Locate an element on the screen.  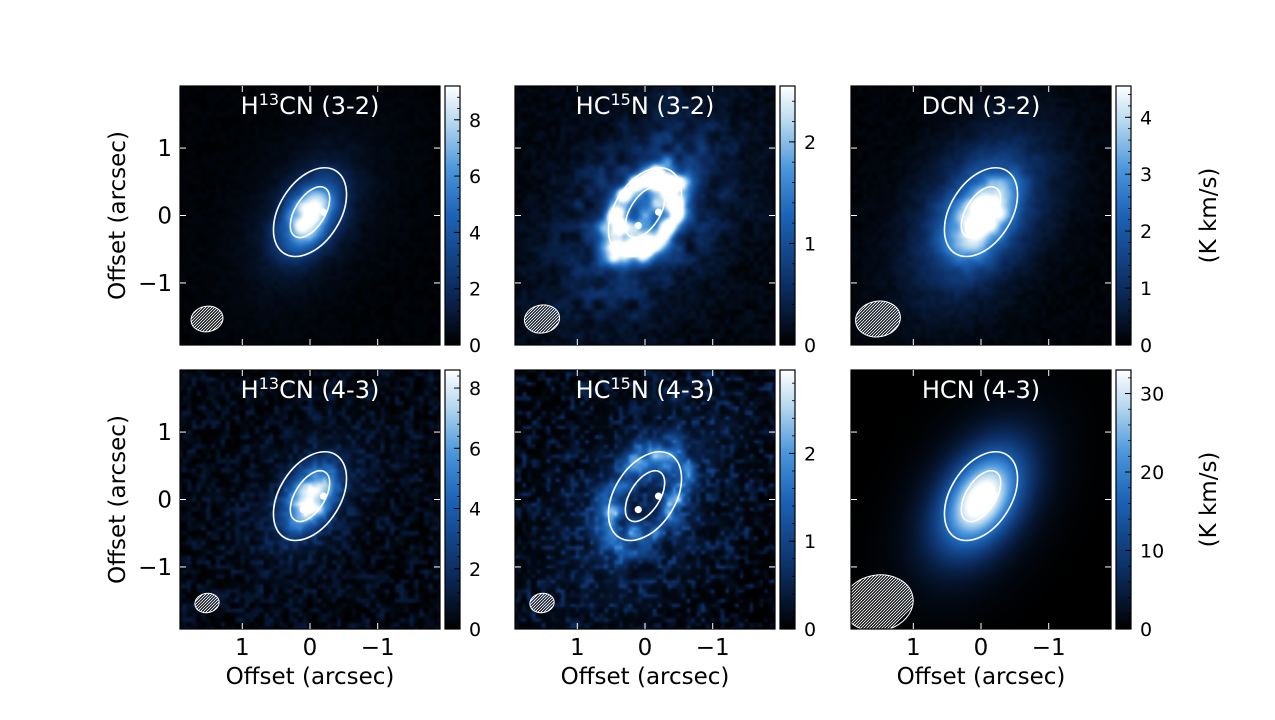
panel-3: DCN (3-2) 0 1 2 3 4 (K km/s) is located at coordinates (1036, 221).